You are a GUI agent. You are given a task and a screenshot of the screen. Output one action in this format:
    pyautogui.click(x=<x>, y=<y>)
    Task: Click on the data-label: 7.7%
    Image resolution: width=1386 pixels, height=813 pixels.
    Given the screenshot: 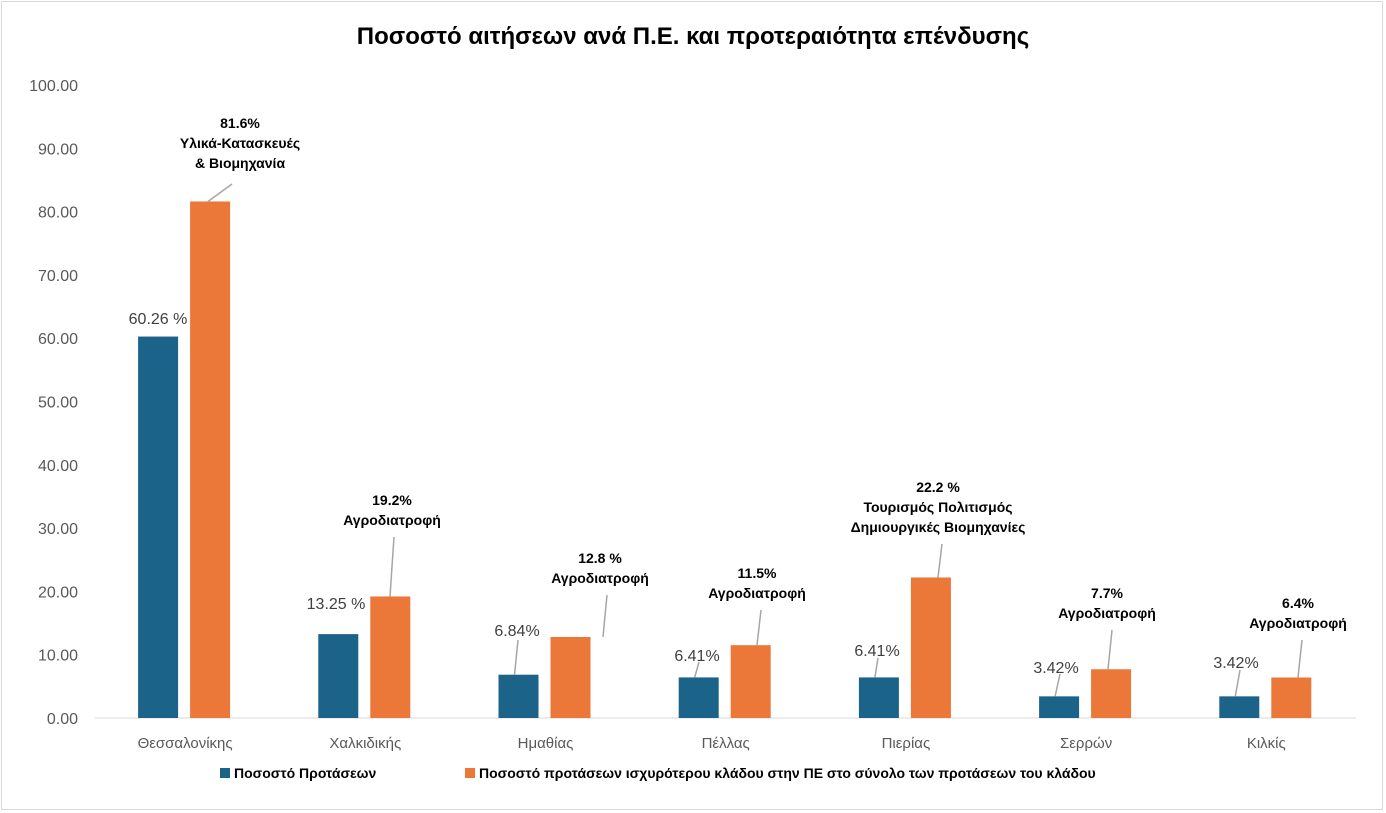 What is the action you would take?
    pyautogui.click(x=1107, y=593)
    